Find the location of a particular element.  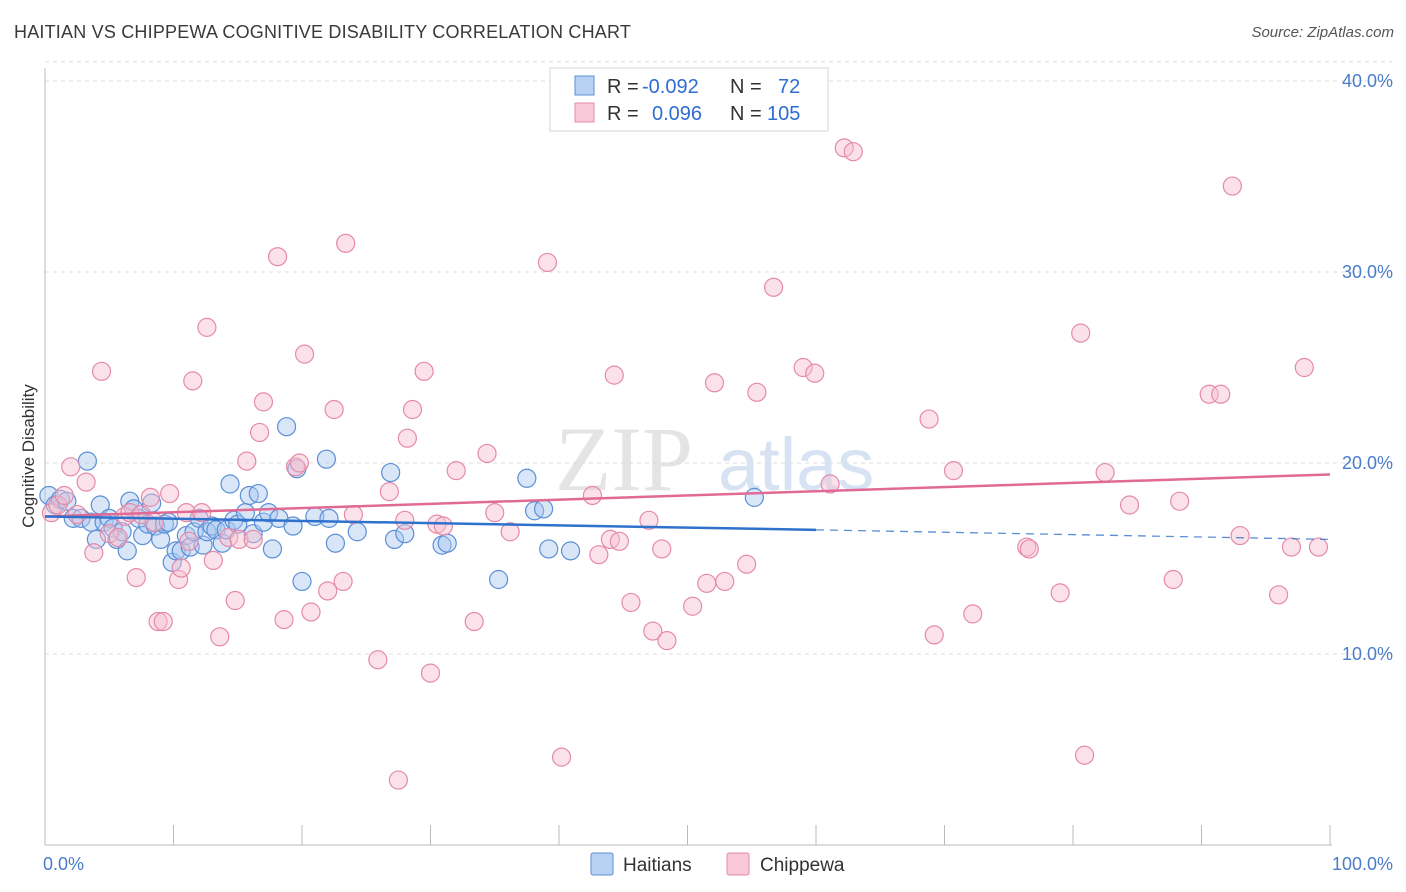

chippewa-r-label: R = is located at coordinates (623, 114).